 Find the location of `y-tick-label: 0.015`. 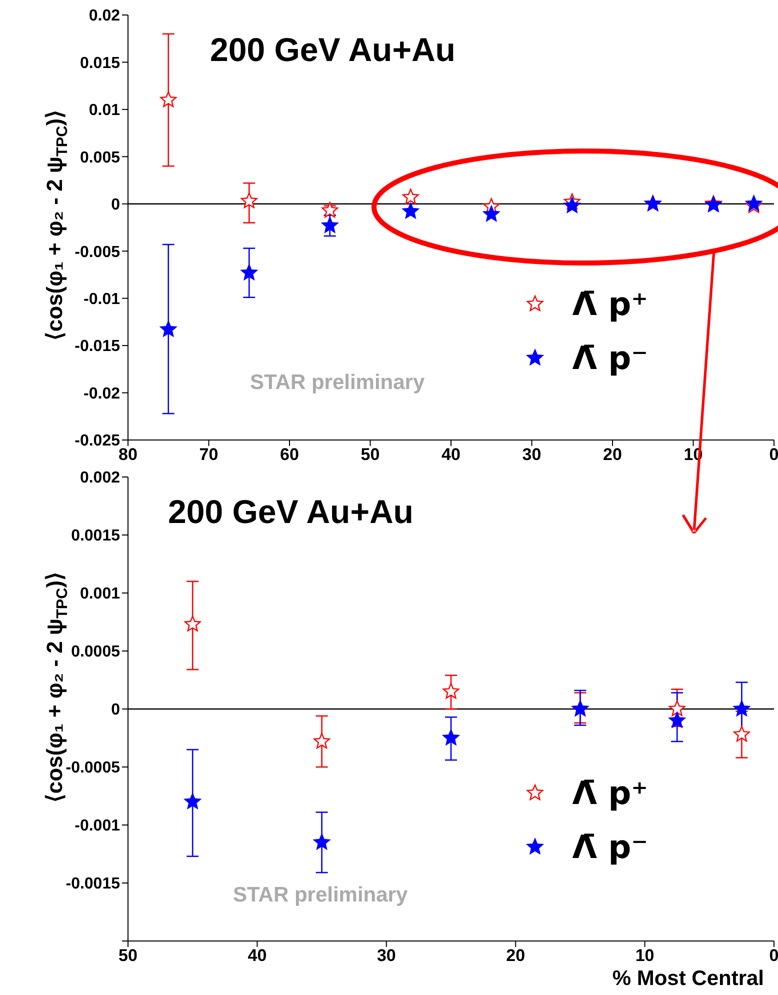

y-tick-label: 0.015 is located at coordinates (100, 63).